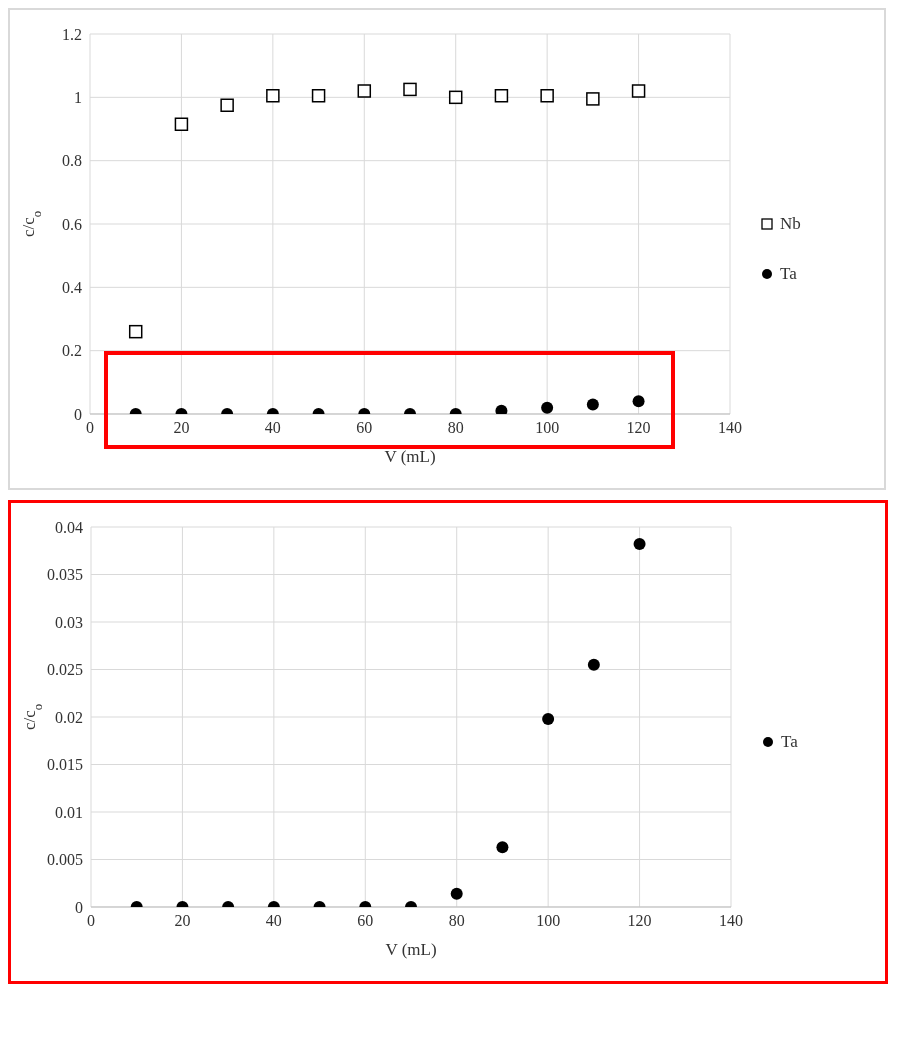 Image resolution: width=897 pixels, height=1059 pixels. Describe the element at coordinates (790, 224) in the screenshot. I see `legend-label: Nb` at that location.